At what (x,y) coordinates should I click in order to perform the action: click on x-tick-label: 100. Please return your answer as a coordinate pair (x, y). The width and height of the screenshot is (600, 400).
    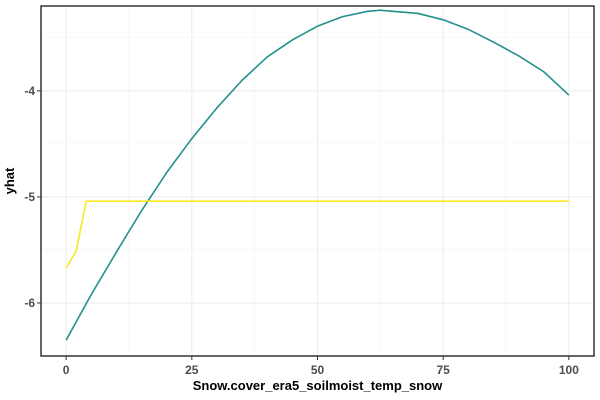
    Looking at the image, I should click on (569, 370).